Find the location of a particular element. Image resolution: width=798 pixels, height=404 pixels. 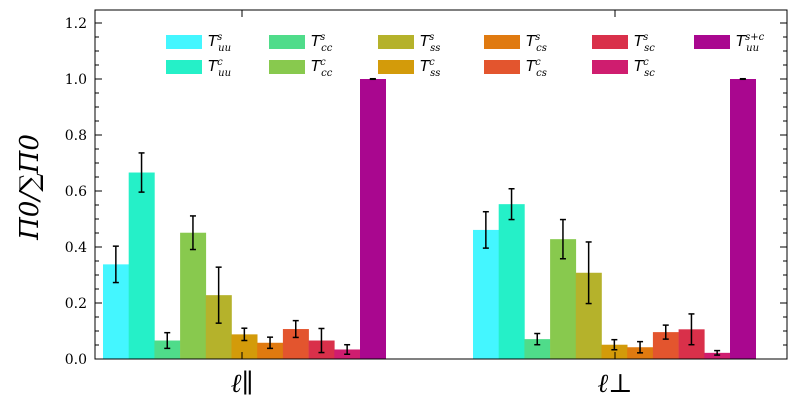

y-tick-label: 0.4 is located at coordinates (76, 248).